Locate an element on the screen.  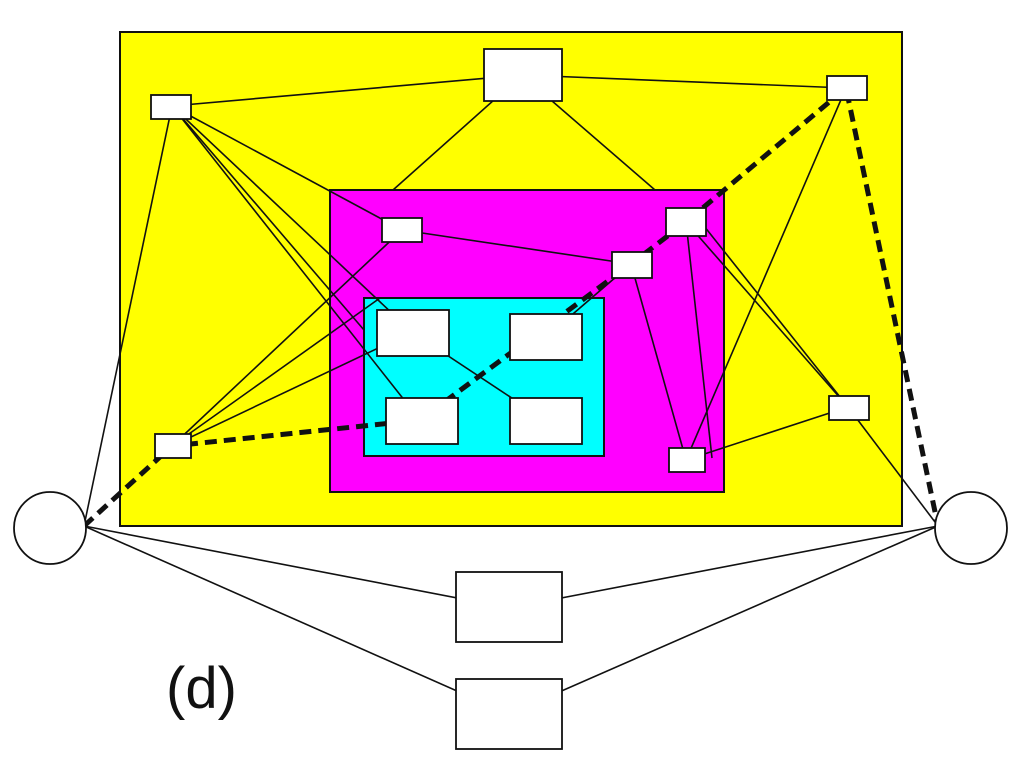
edge-right-mid-right-circle is located at coordinates (893, 466).